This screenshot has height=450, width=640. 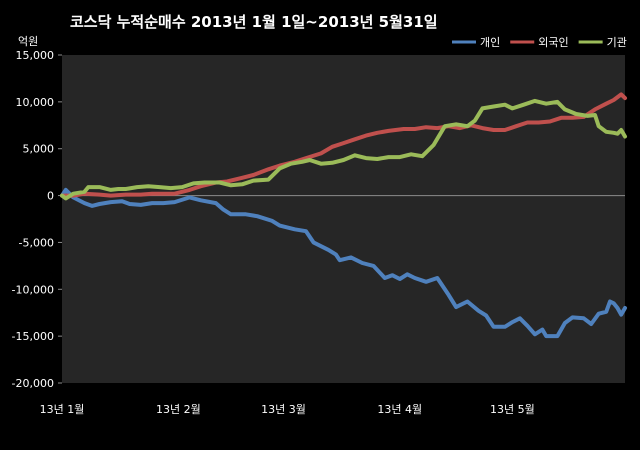 What do you see at coordinates (28, 41) in the screenshot?
I see `y-axis-unit-label: 억원` at bounding box center [28, 41].